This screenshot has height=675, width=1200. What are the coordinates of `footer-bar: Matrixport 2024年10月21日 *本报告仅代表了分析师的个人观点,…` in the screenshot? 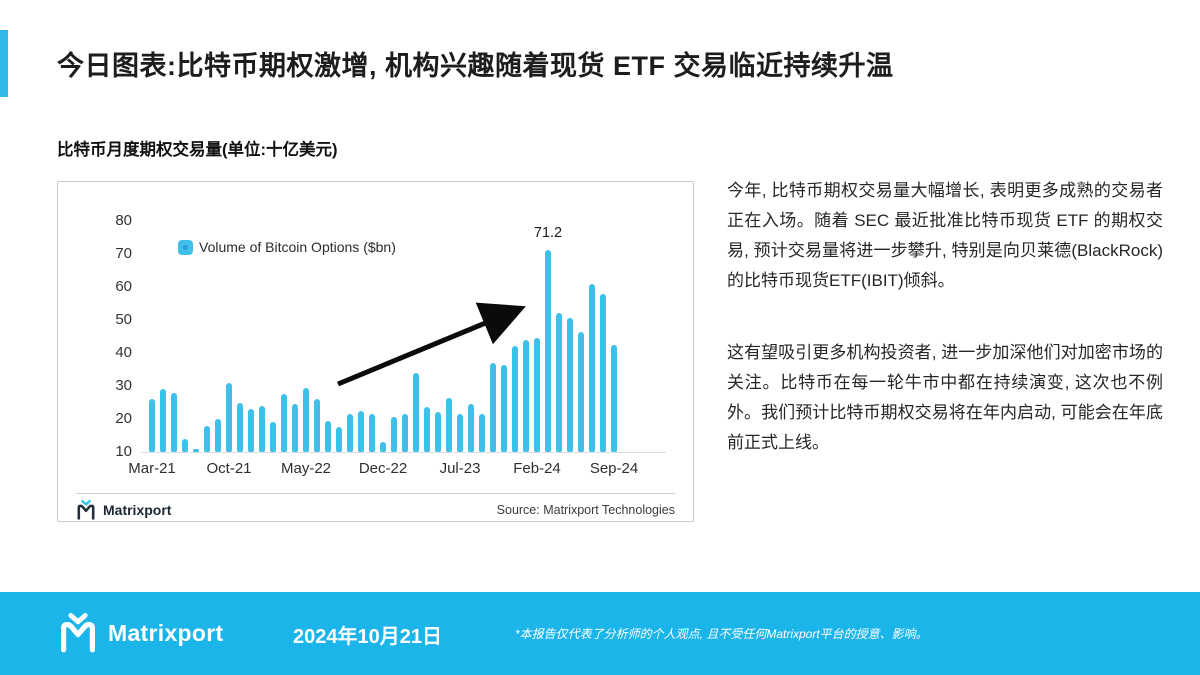 It's located at (600, 633).